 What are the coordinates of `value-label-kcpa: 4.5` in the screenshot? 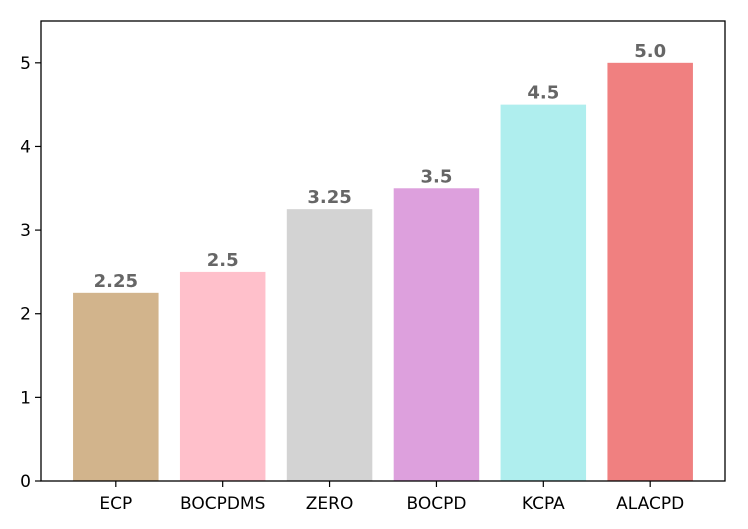 It's located at (543, 93).